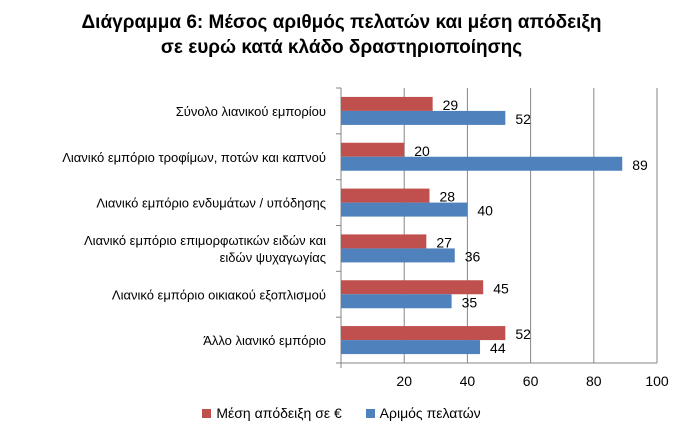 This screenshot has height=439, width=683. Describe the element at coordinates (444, 242) in the screenshot. I see `data-label-s0-c3: 27` at that location.